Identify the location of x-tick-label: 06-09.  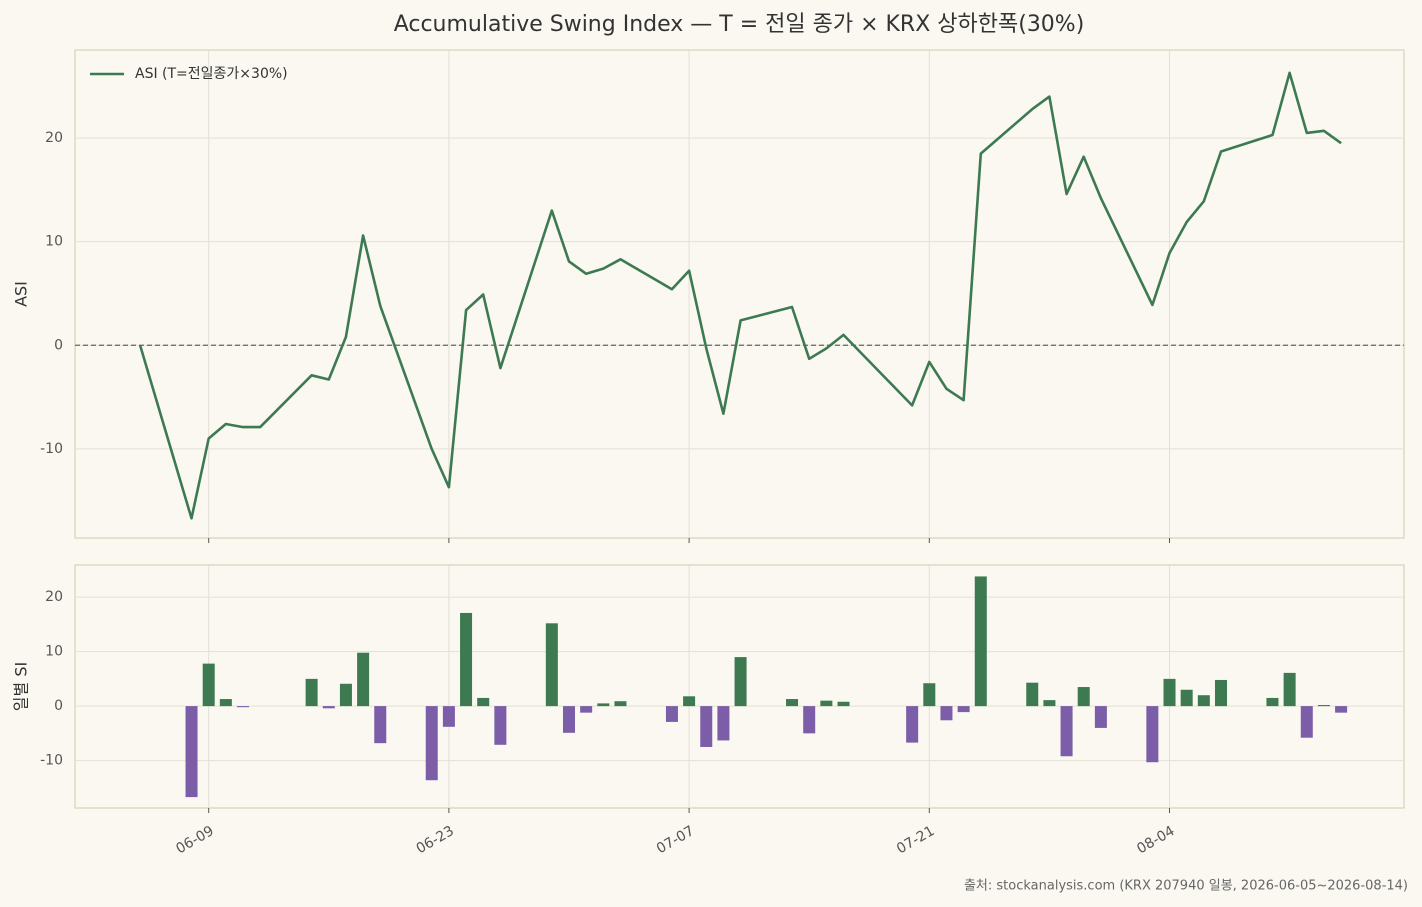
(194, 840).